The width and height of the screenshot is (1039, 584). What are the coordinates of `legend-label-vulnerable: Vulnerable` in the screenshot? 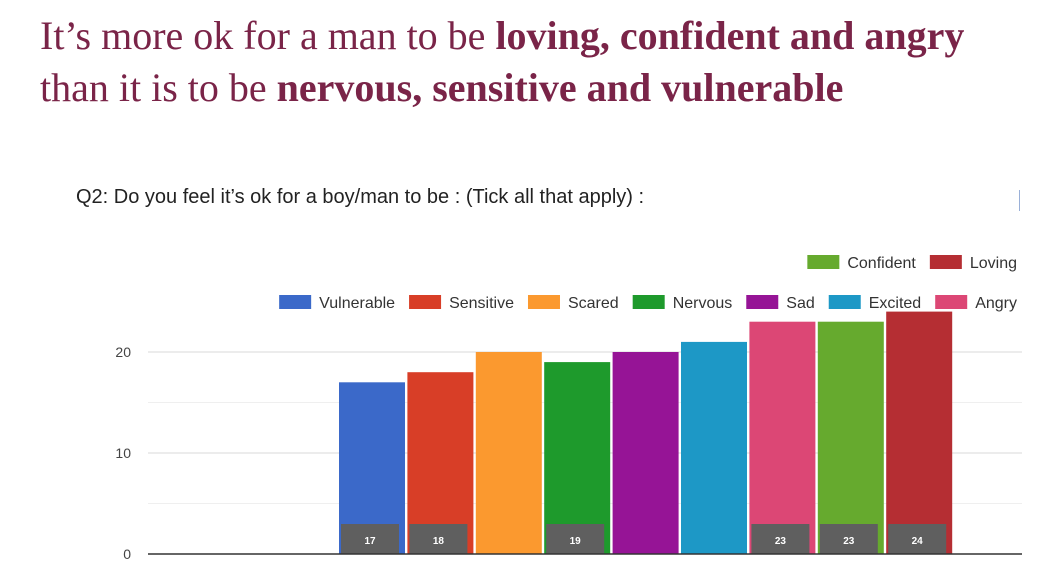 It's located at (357, 303).